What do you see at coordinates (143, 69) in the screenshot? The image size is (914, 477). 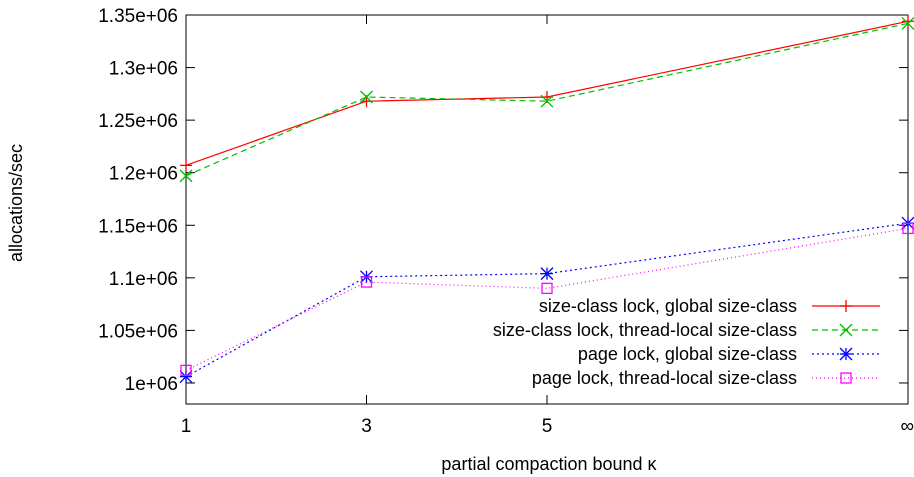 I see `y-tick-label: 1.3e+06` at bounding box center [143, 69].